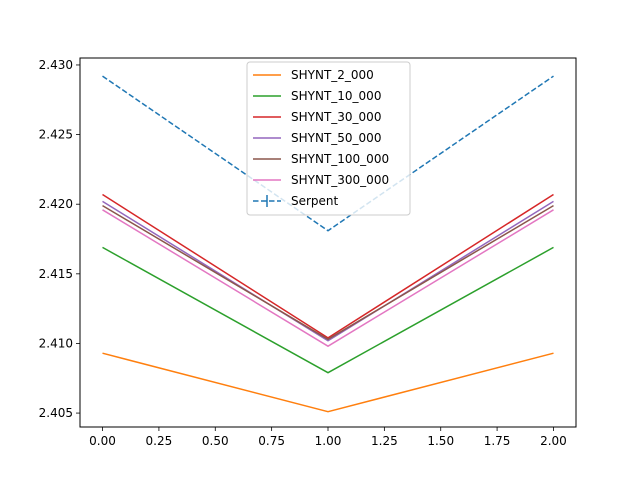 This screenshot has width=640, height=484. I want to click on y-tick-label: 2.425, so click(56, 135).